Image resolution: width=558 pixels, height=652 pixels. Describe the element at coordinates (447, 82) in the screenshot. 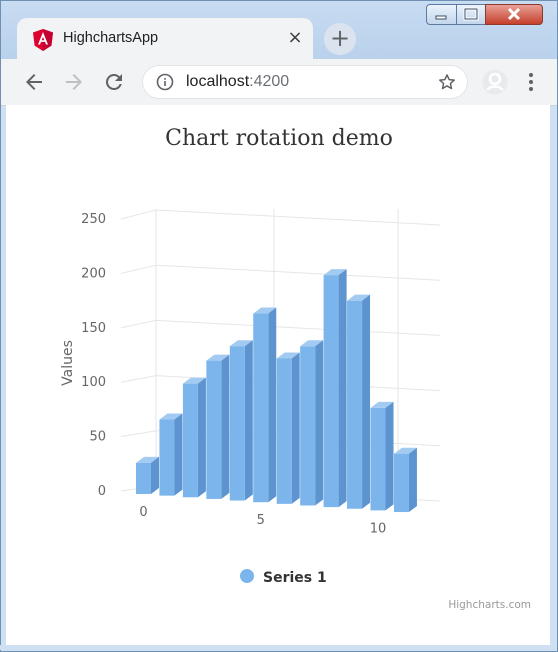

I see `star-bookmark-icon` at that location.